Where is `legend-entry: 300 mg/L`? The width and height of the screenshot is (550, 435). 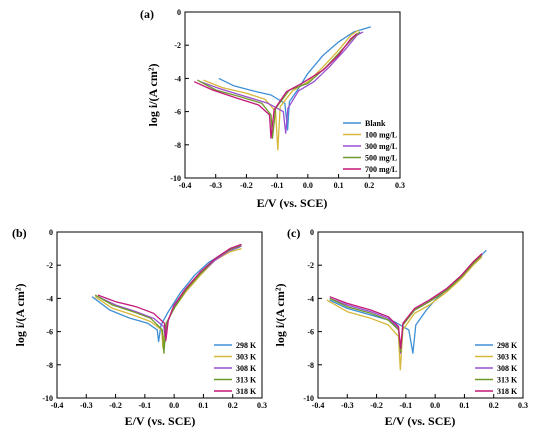 legend-entry: 300 mg/L is located at coordinates (381, 146).